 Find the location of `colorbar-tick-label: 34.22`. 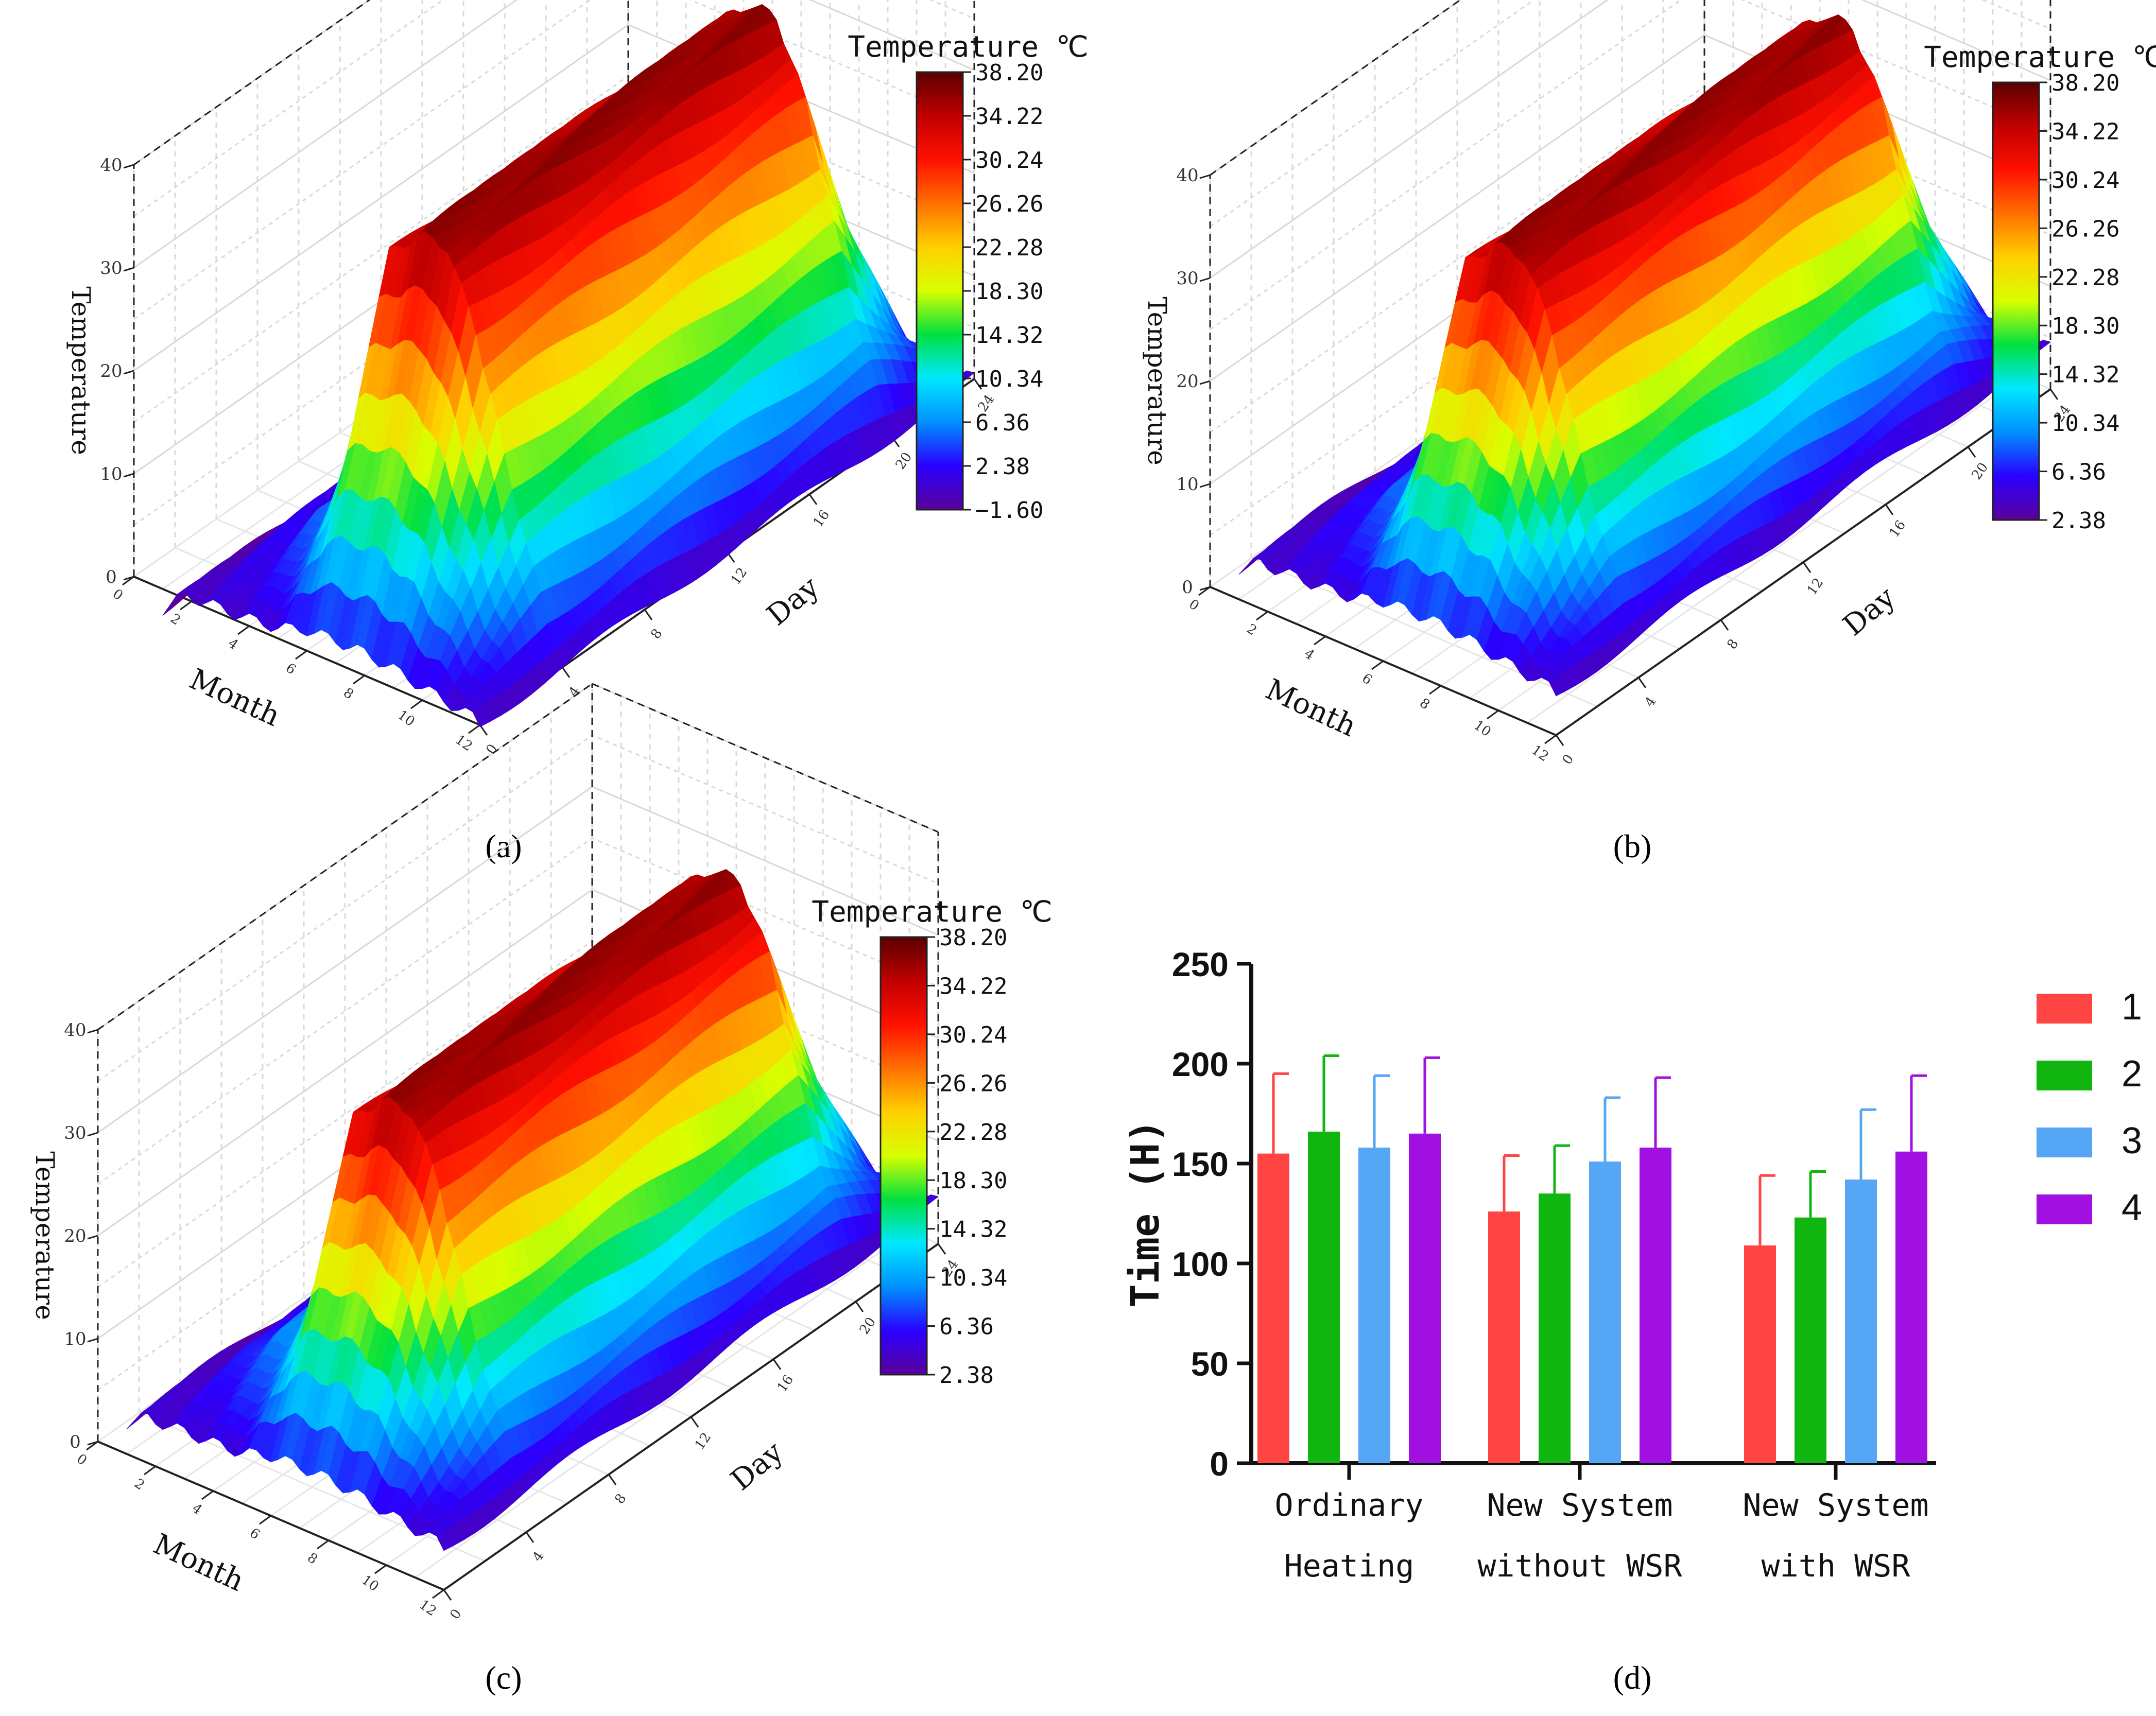

colorbar-tick-label: 34.22 is located at coordinates (2085, 131).